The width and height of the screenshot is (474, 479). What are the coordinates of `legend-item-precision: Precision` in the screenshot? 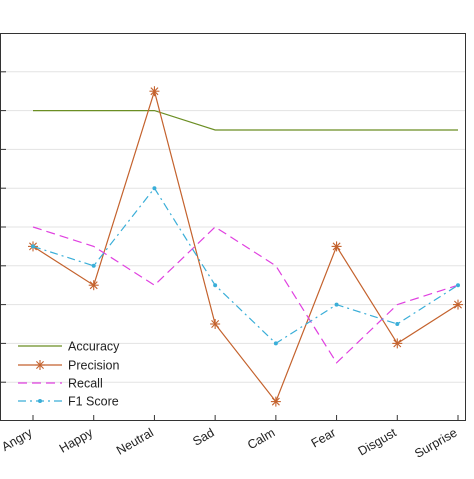 It's located at (68, 366).